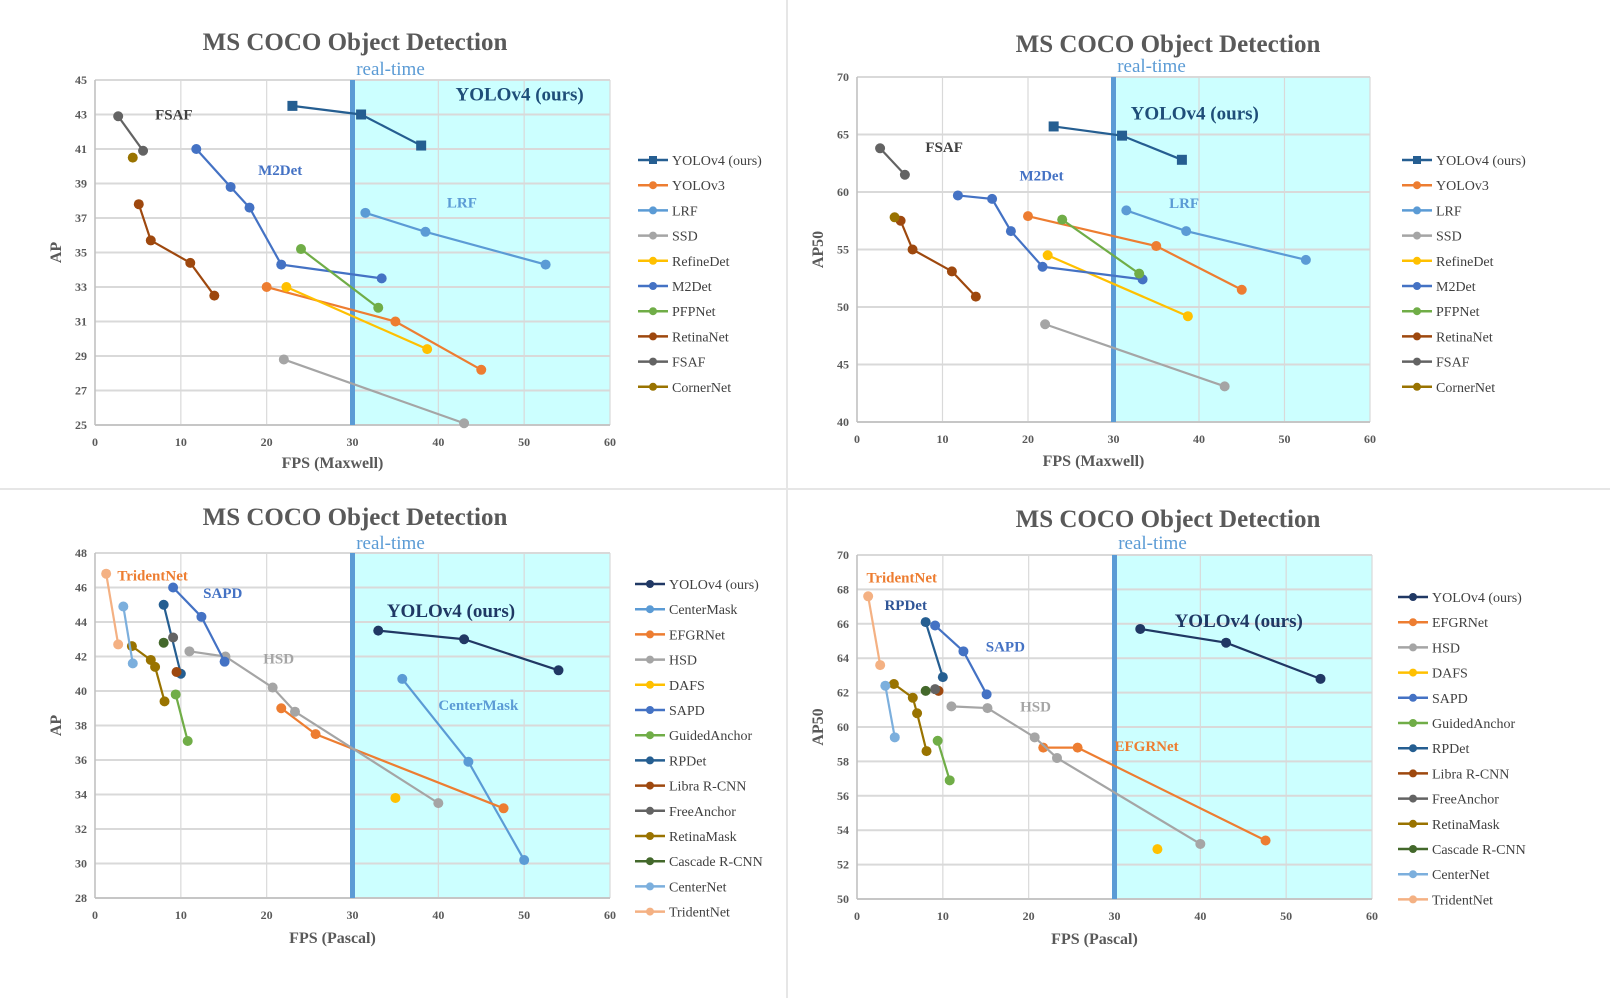 The width and height of the screenshot is (1610, 998). What do you see at coordinates (163, 604) in the screenshot?
I see `data-point-rpdet` at bounding box center [163, 604].